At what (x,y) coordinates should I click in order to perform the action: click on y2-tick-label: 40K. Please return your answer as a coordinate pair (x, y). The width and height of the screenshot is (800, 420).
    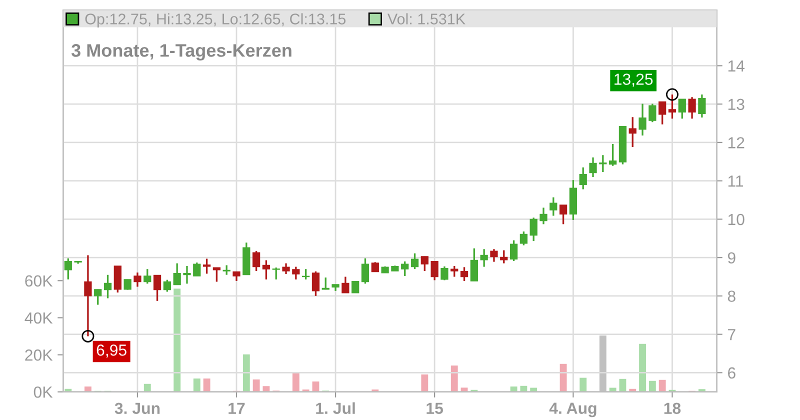
    Looking at the image, I should click on (38, 318).